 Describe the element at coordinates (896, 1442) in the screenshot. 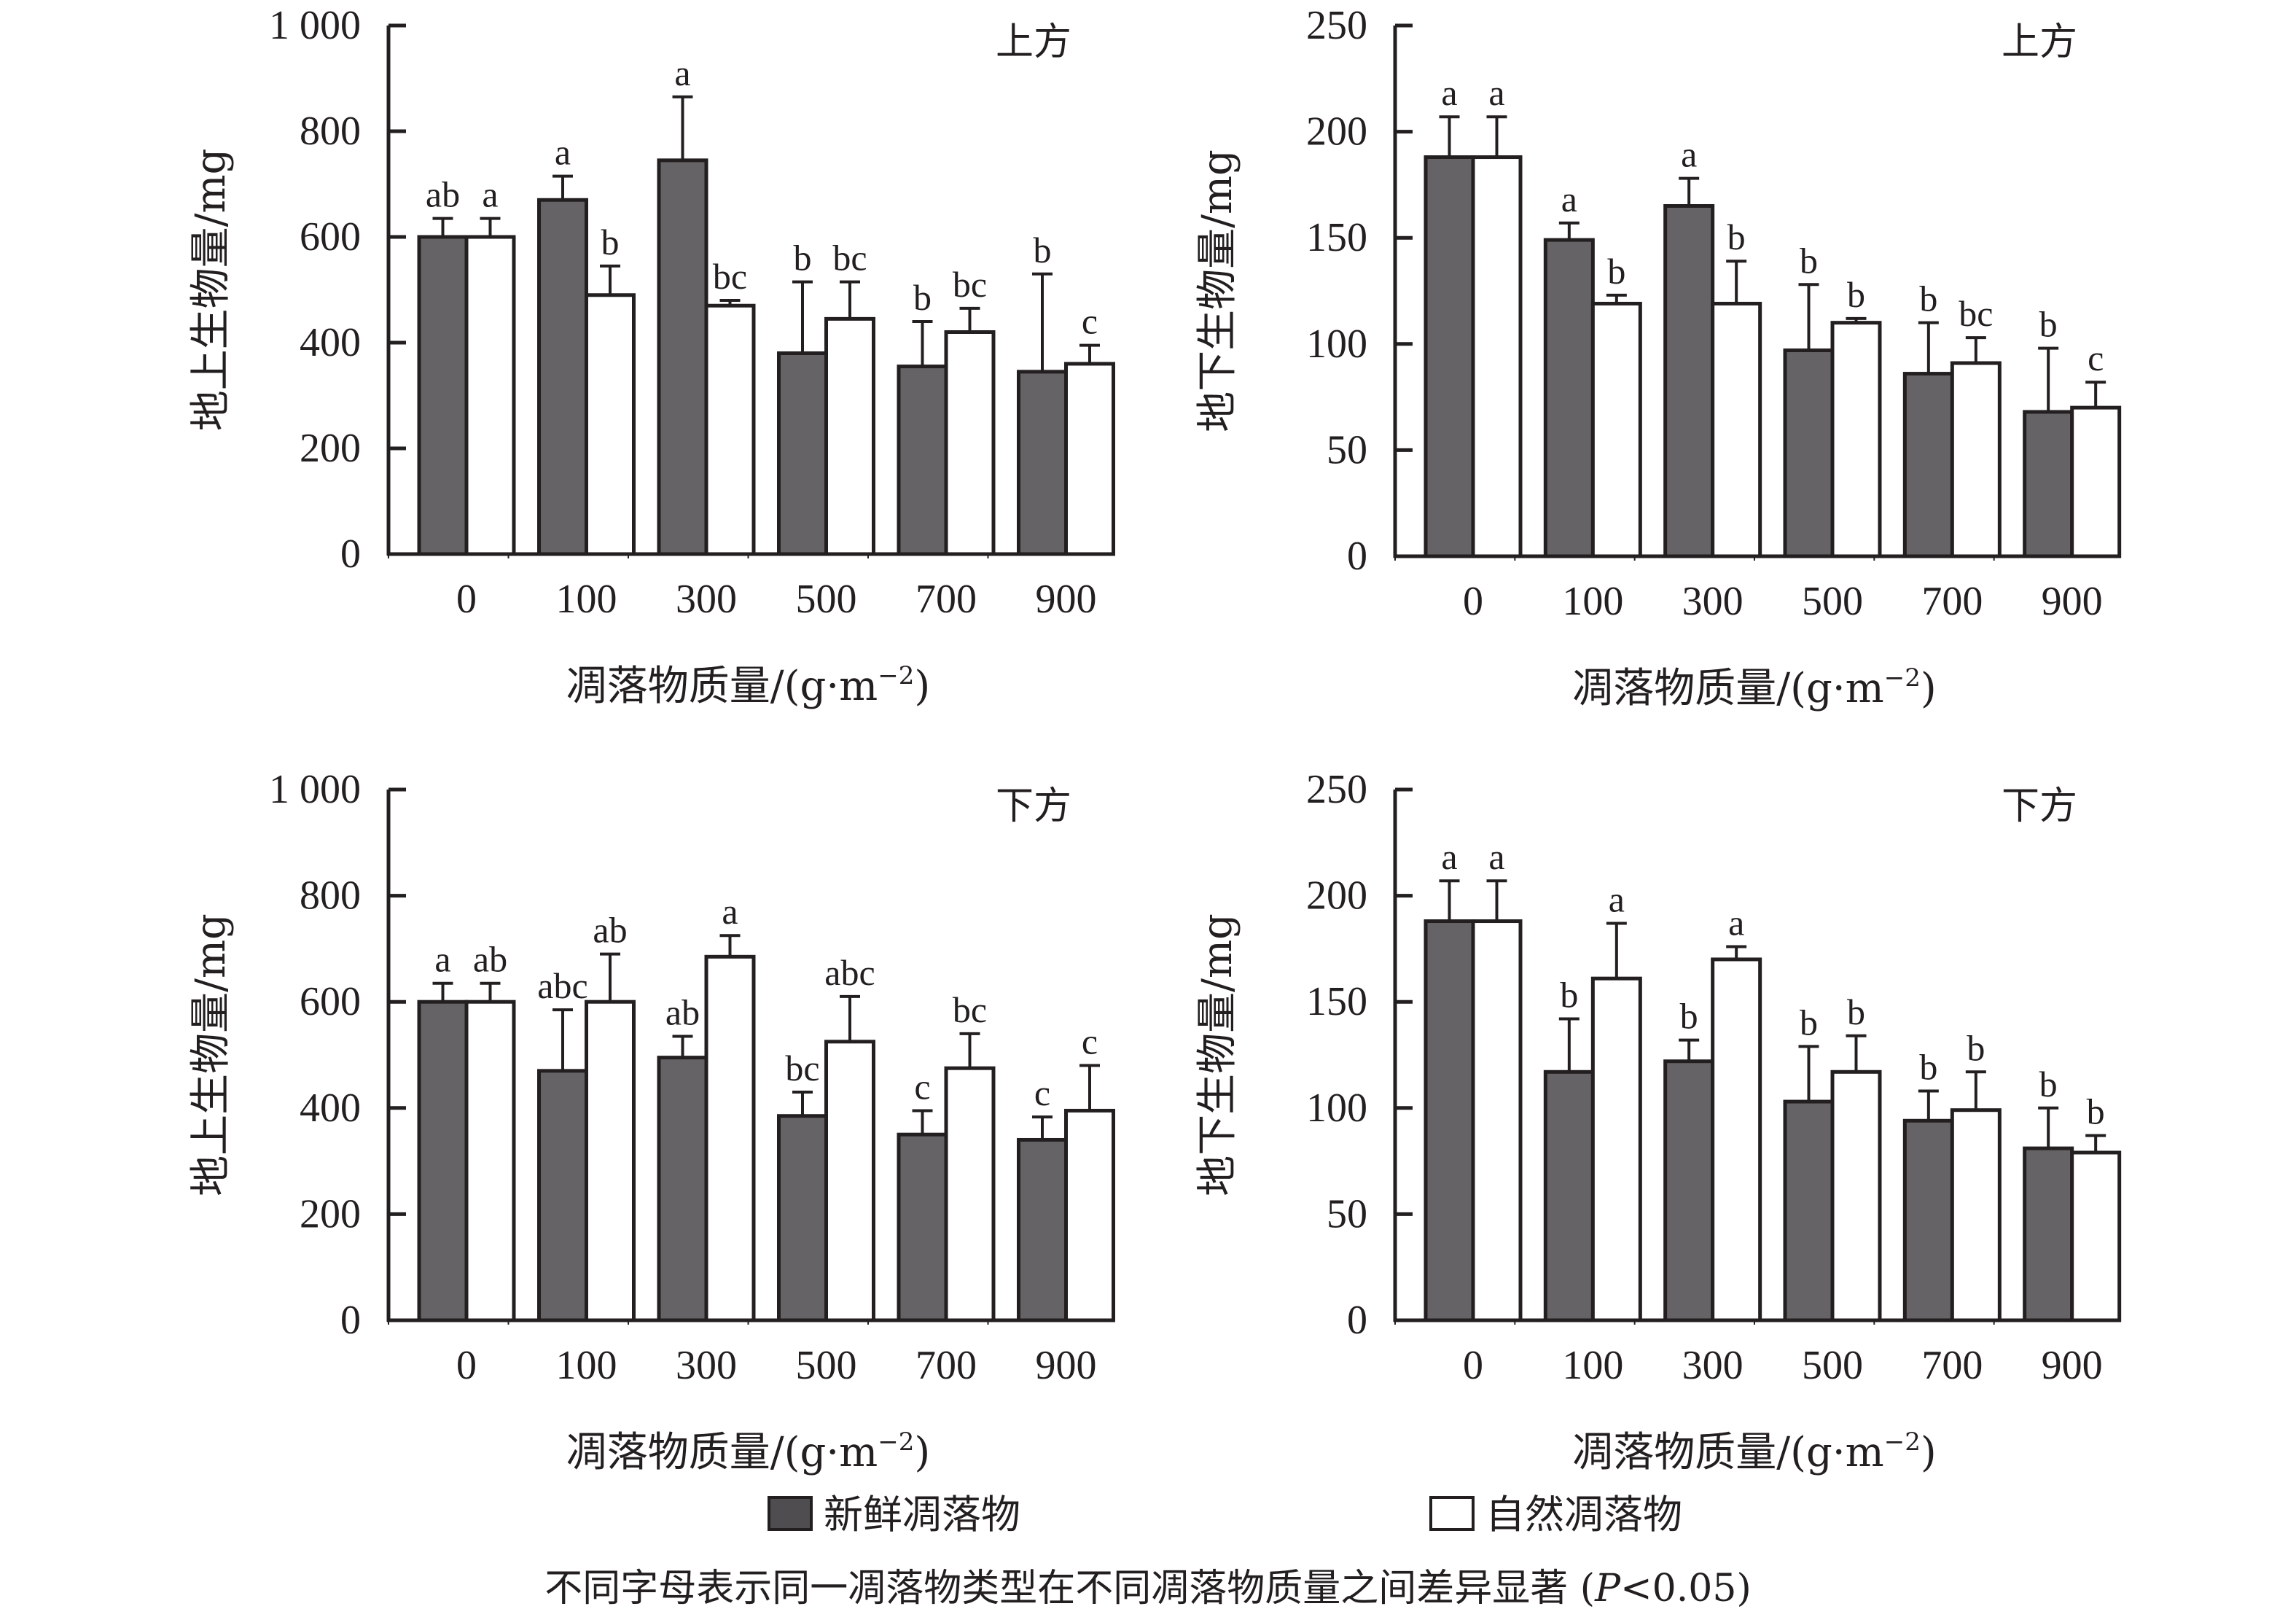

I see `x-axis-title-sup: −2` at that location.